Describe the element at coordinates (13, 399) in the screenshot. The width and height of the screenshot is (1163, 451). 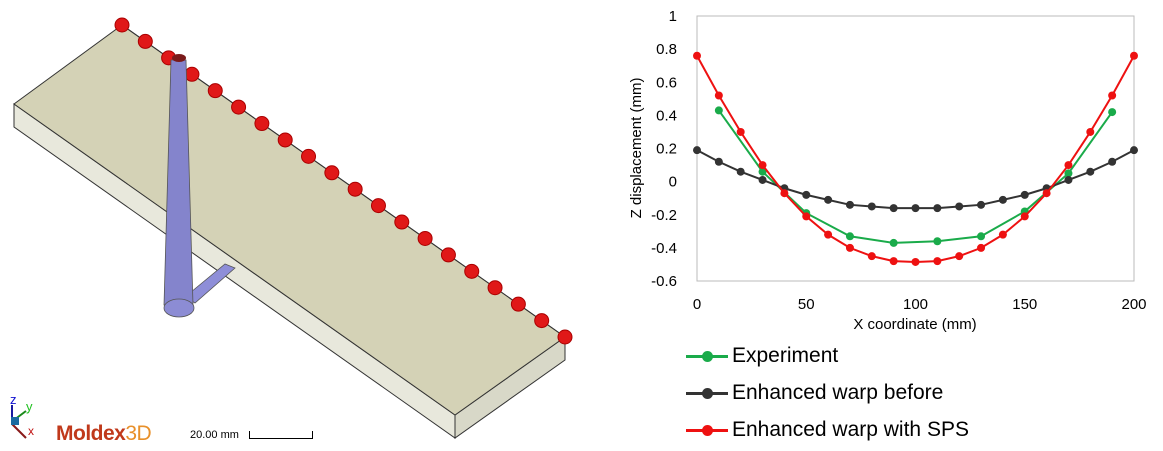
I see `axis-z-label: z` at that location.